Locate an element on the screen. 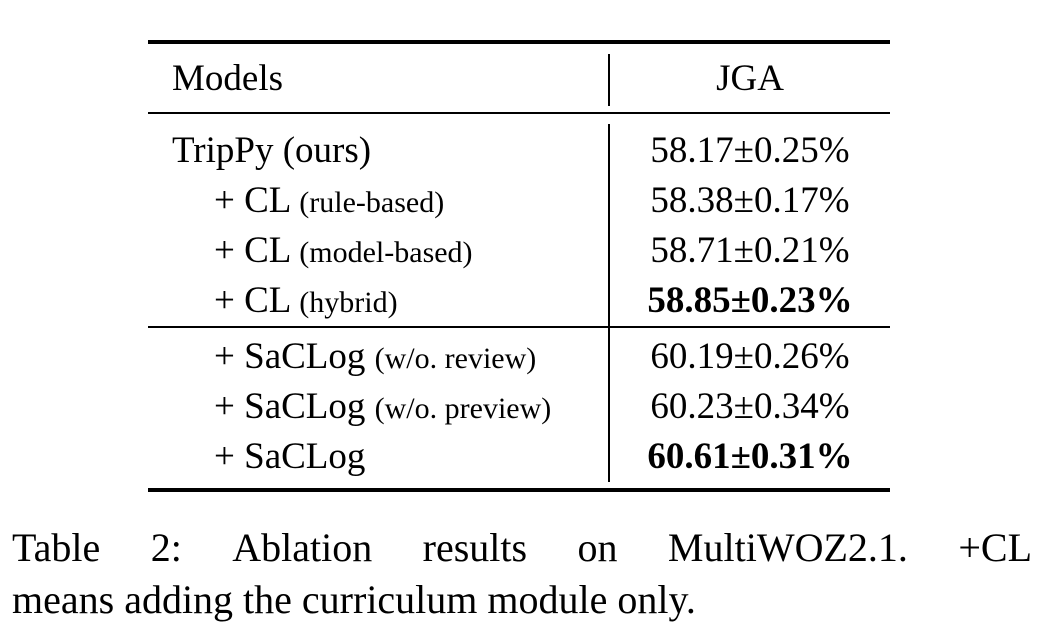 The image size is (1044, 632). table-row-jga-best: 60.61±0.31% is located at coordinates (750, 456).